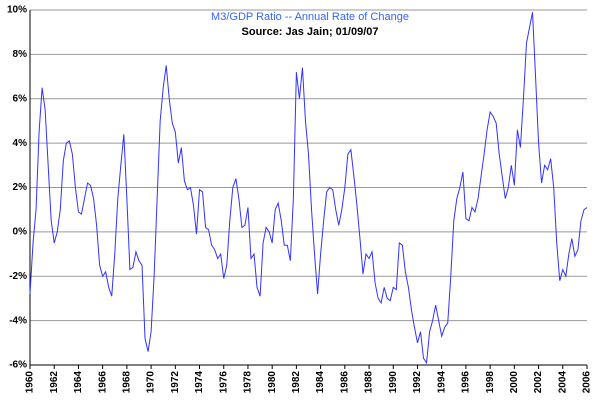 The width and height of the screenshot is (600, 410). I want to click on x-tick-label: 1960, so click(30, 382).